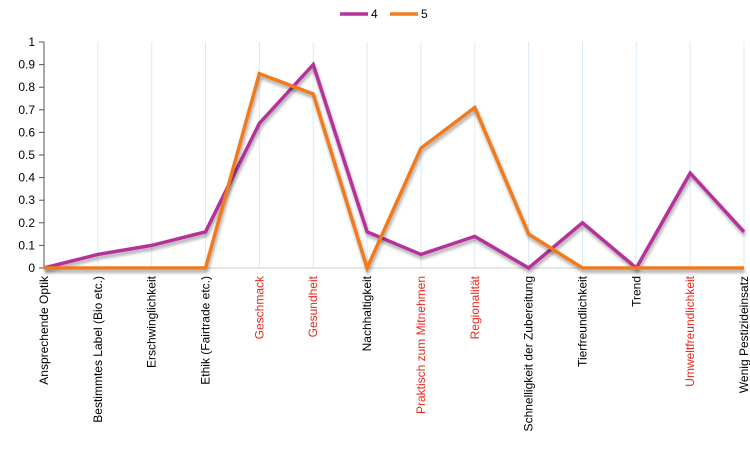  Describe the element at coordinates (313, 306) in the screenshot. I see `x-category-label: Gesundheit` at that location.